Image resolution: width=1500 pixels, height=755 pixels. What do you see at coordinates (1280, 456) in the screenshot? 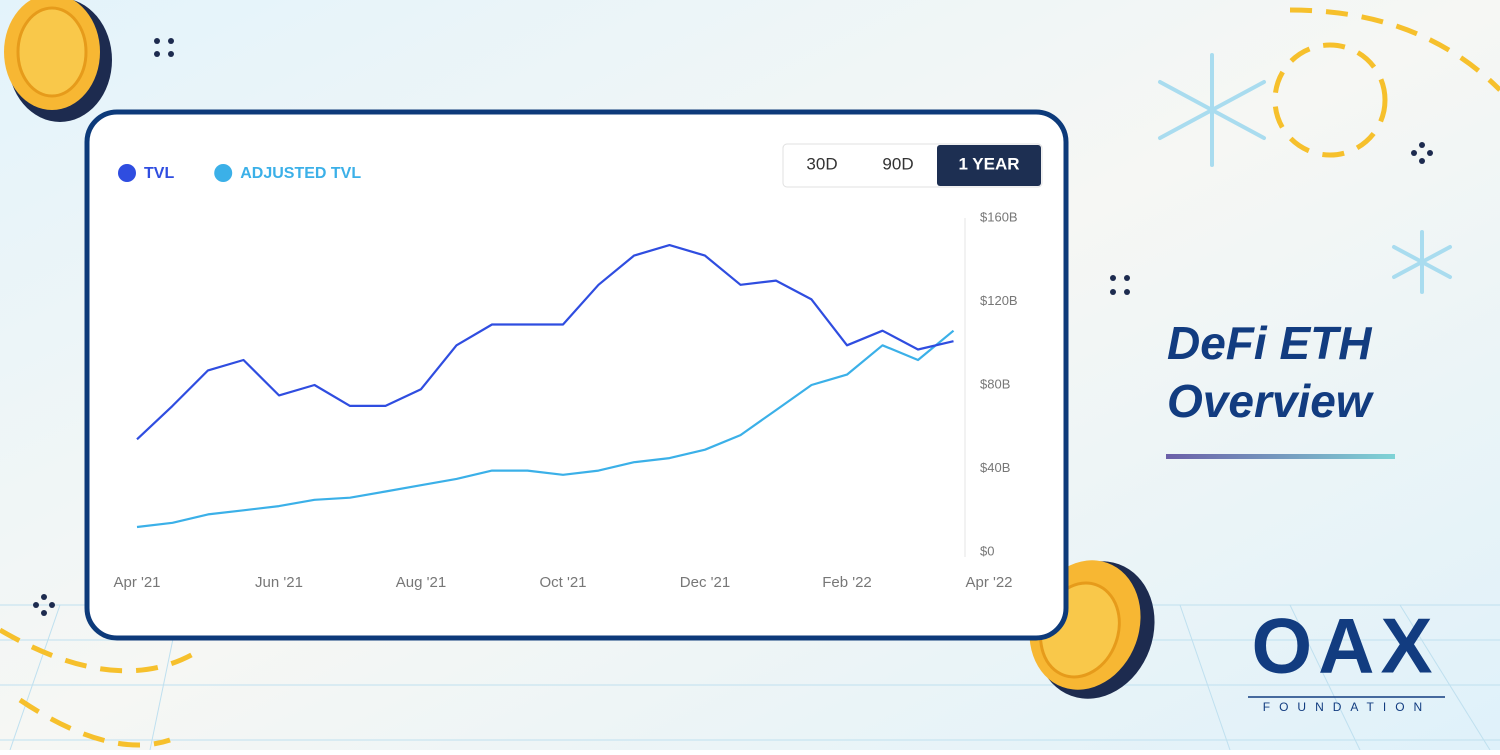
I see `headline-underline` at bounding box center [1280, 456].